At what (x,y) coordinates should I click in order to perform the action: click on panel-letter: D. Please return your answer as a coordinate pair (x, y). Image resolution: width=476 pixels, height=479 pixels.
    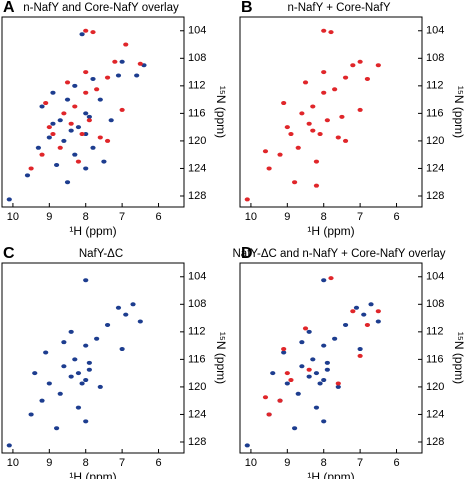
    Looking at the image, I should click on (247, 253).